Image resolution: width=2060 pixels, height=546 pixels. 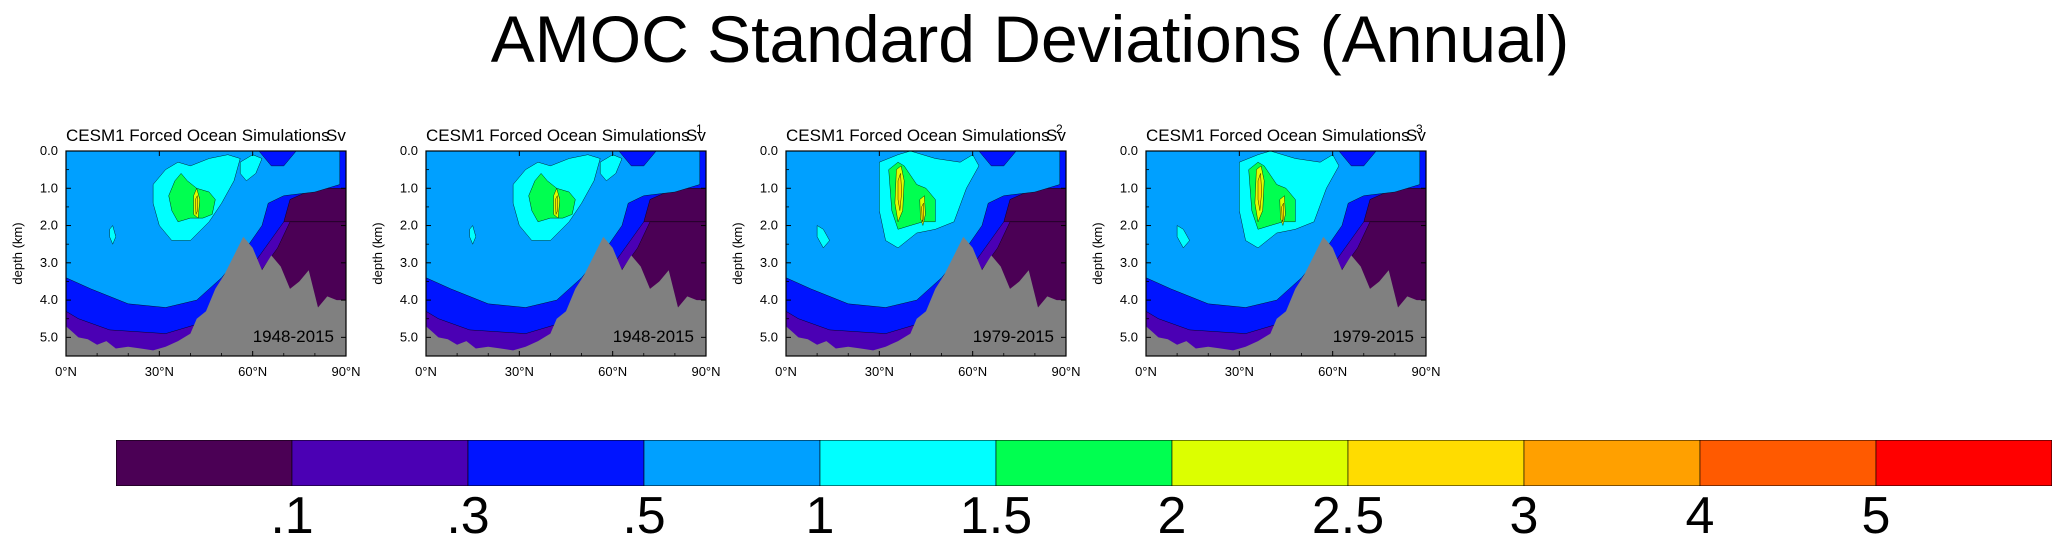 I want to click on page-title: AMOC Standard Deviations (Annual), so click(x=1030, y=39).